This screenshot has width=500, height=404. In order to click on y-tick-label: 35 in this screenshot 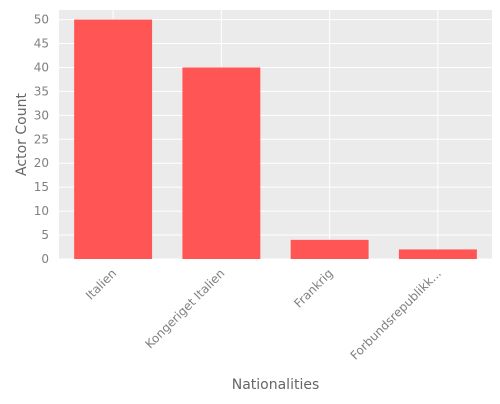, I will do `click(41, 91)`.